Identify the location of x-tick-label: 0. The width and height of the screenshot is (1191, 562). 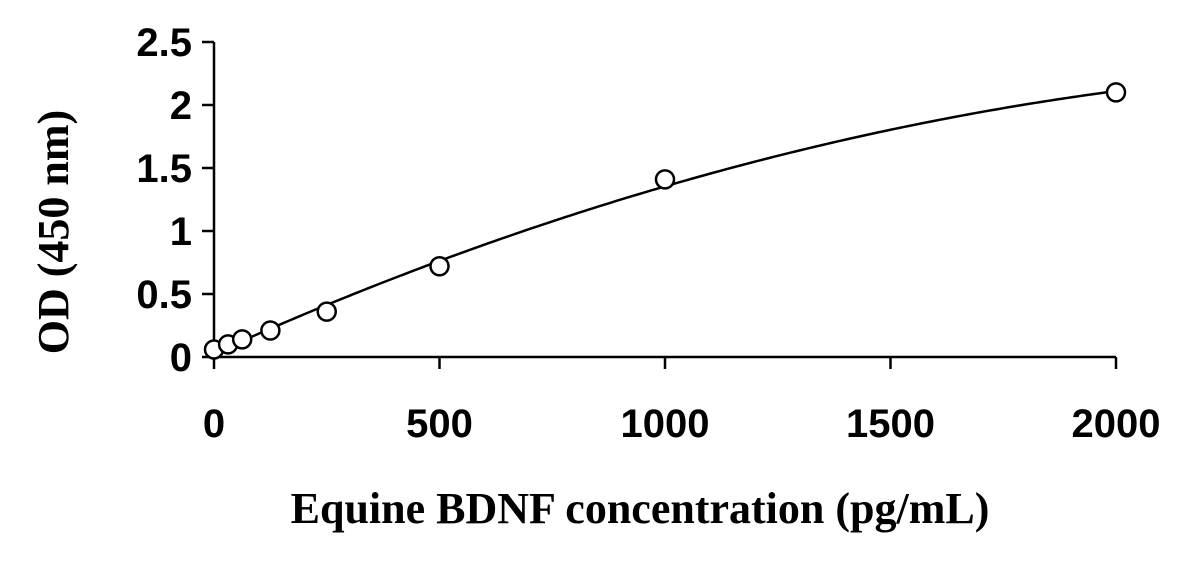
(214, 424).